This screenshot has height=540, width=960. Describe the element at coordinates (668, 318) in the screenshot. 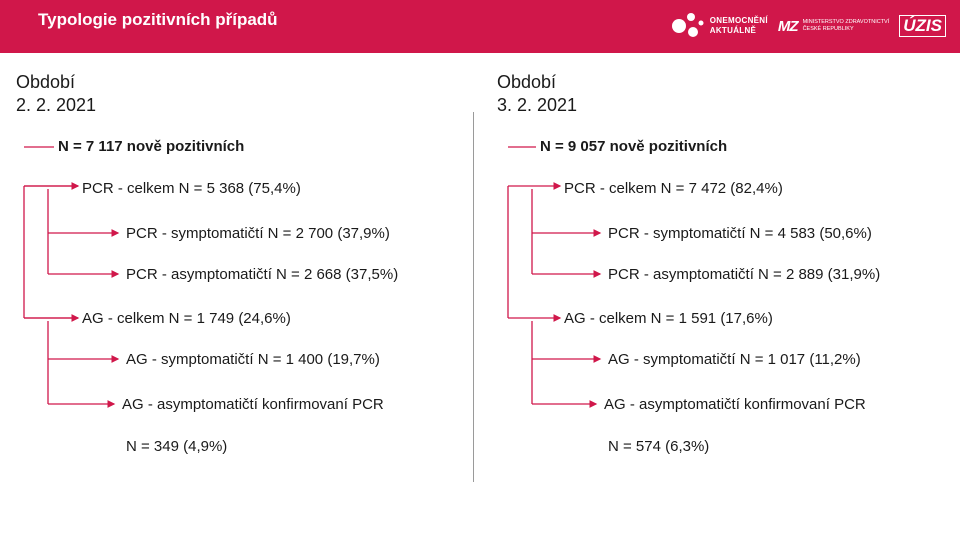

I see `right-ag-total: AG - celkem N = 1 591 (17,6%)` at that location.